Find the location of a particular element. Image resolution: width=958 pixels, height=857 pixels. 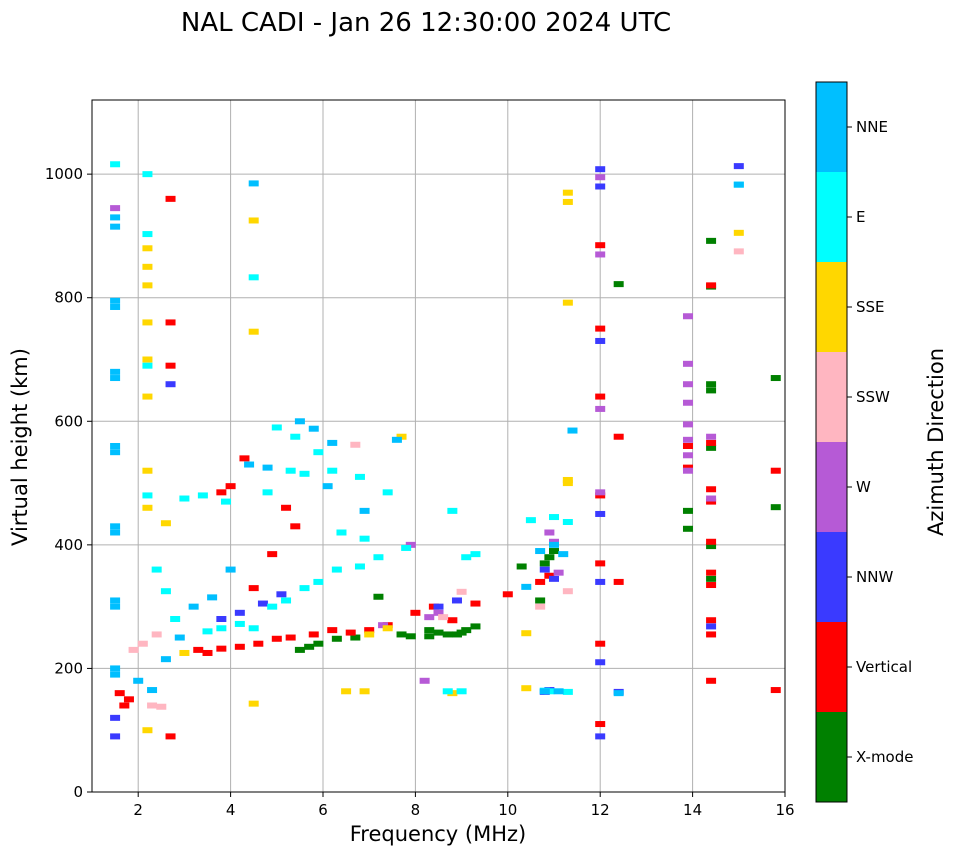

y-axis-label: Virtual height (km) is located at coordinates (20, 447).